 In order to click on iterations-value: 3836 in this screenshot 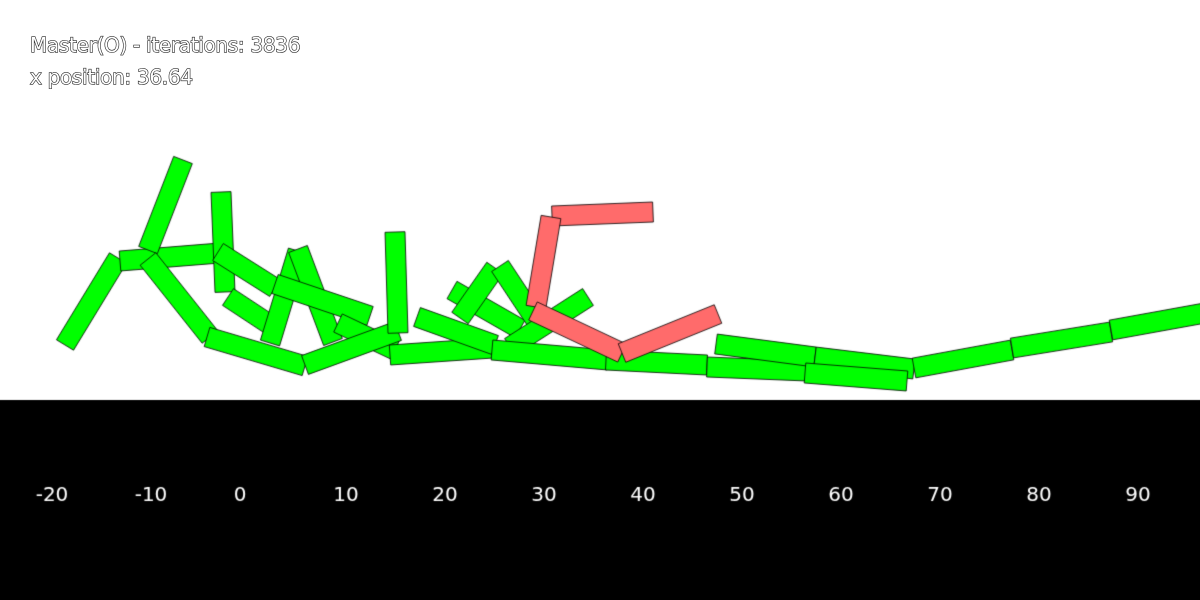, I will do `click(275, 44)`.